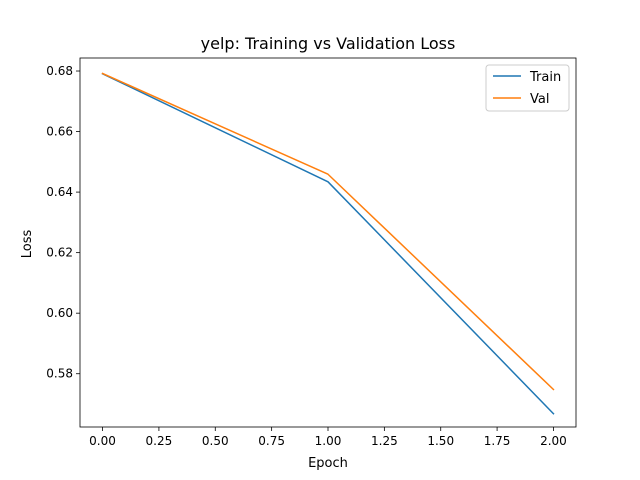 The image size is (640, 480). I want to click on y-tick-label: 0.64, so click(59, 192).